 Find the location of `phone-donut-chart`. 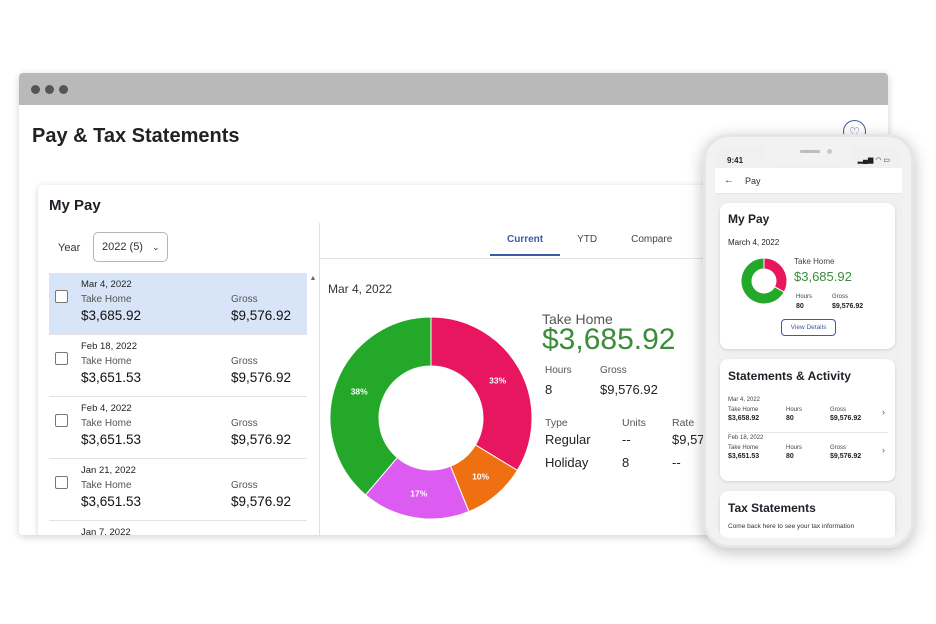

phone-donut-chart is located at coordinates (764, 281).